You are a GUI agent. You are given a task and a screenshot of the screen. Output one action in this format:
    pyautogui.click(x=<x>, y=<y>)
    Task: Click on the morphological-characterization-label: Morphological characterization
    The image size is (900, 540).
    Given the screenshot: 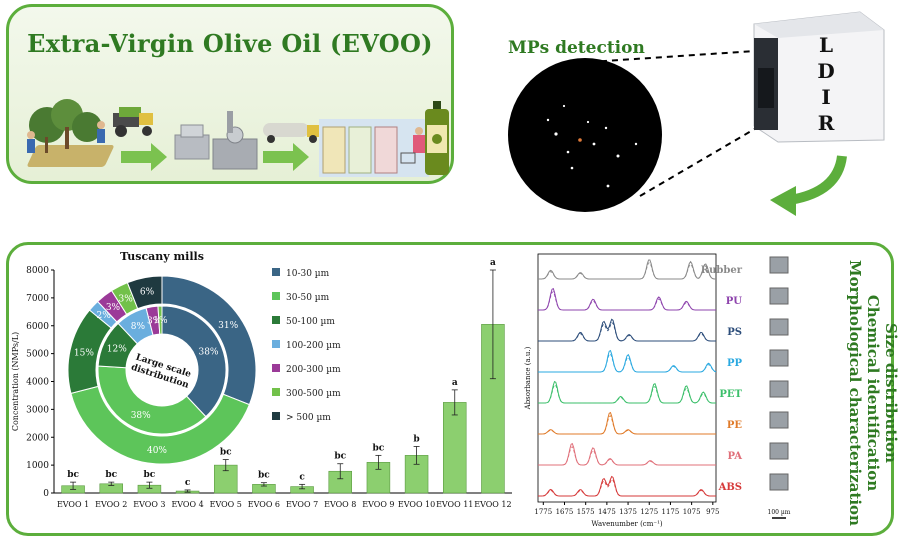 What is the action you would take?
    pyautogui.click(x=855, y=393)
    